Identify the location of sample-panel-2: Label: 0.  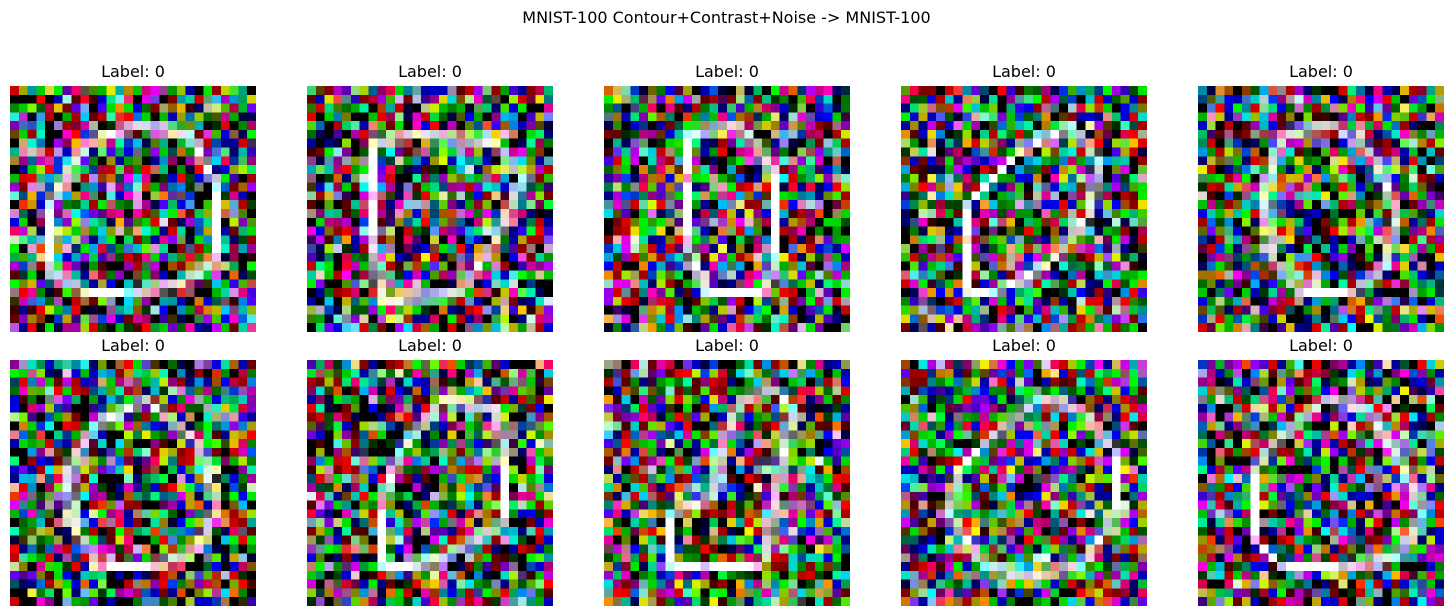
(430, 197).